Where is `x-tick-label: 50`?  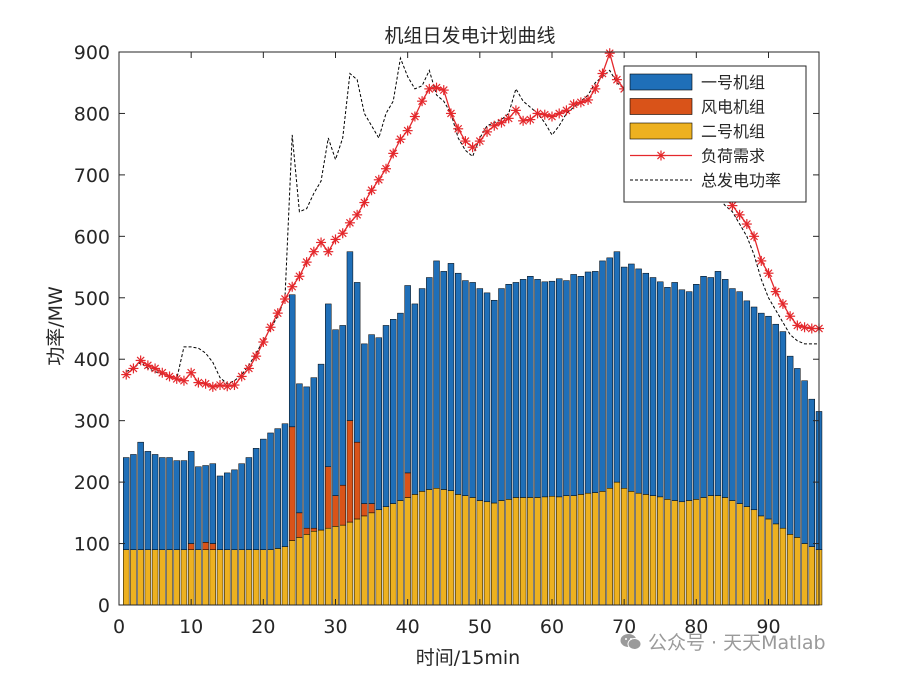 x-tick-label: 50 is located at coordinates (480, 627).